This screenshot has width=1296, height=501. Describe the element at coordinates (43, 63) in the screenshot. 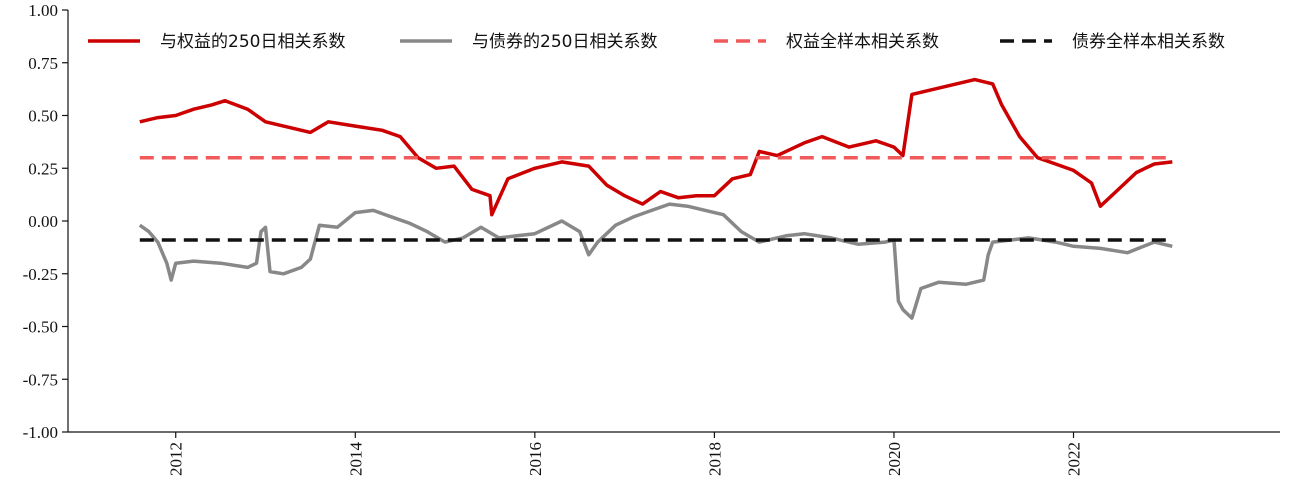

I see `y-tick-label: 0.75` at that location.